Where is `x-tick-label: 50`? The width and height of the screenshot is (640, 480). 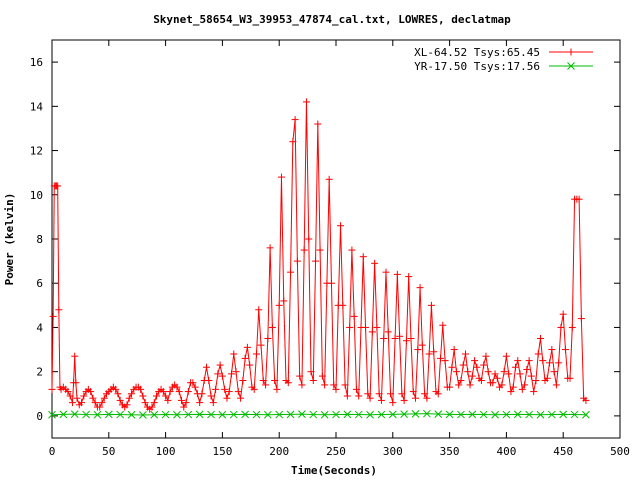
x-tick-label: 50 is located at coordinates (108, 451).